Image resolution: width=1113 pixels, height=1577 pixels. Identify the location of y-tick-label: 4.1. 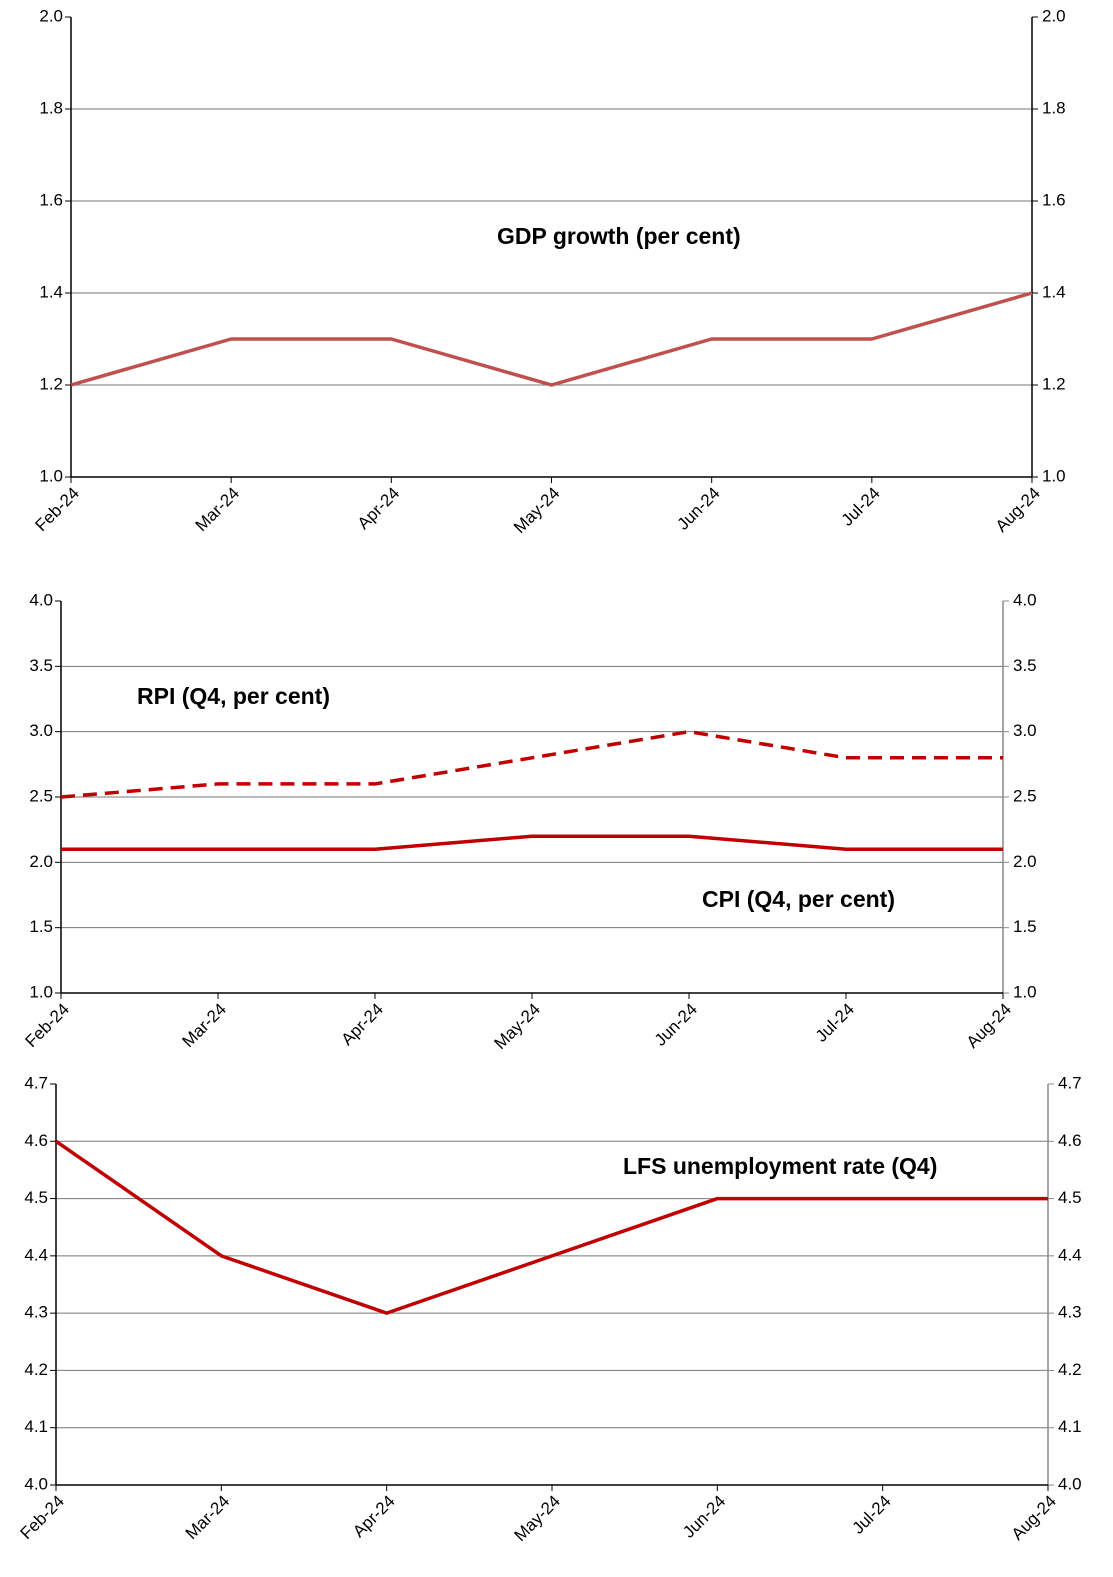
(36, 1426).